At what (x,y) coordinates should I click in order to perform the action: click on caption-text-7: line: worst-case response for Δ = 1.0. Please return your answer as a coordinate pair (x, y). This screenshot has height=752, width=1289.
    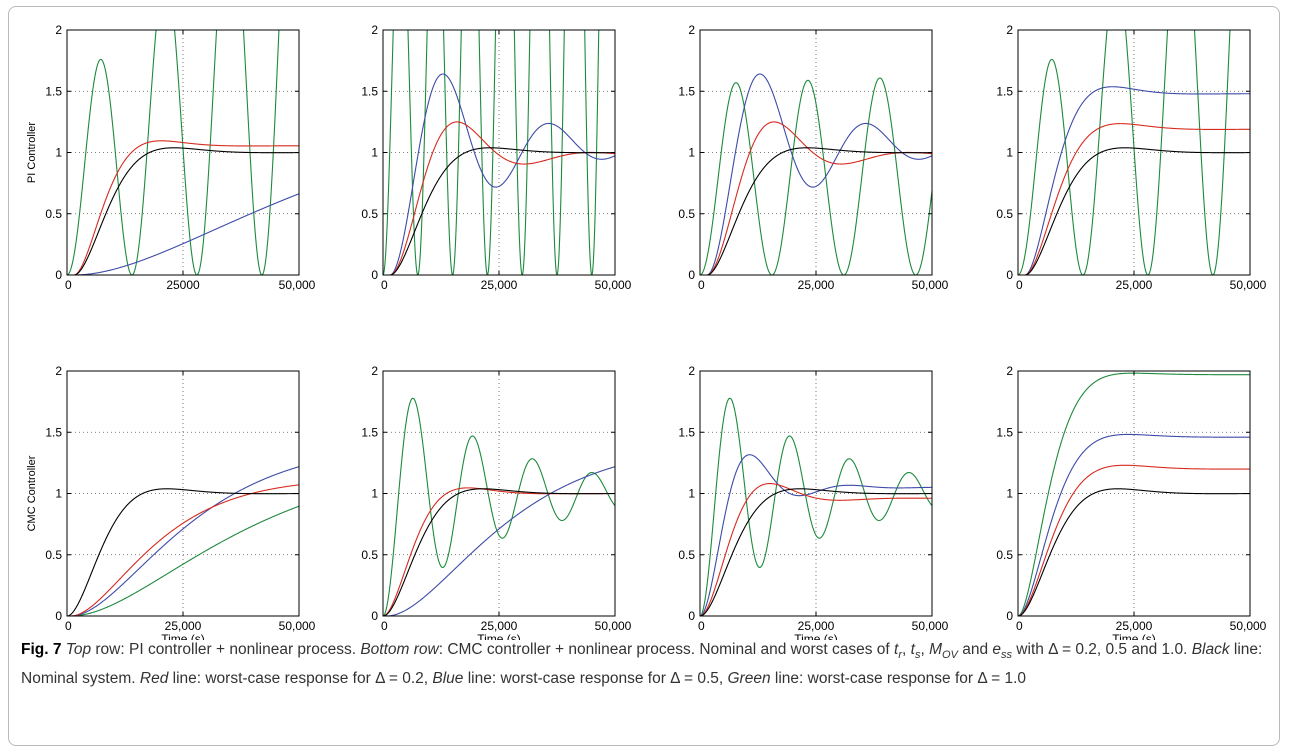
    Looking at the image, I should click on (898, 679).